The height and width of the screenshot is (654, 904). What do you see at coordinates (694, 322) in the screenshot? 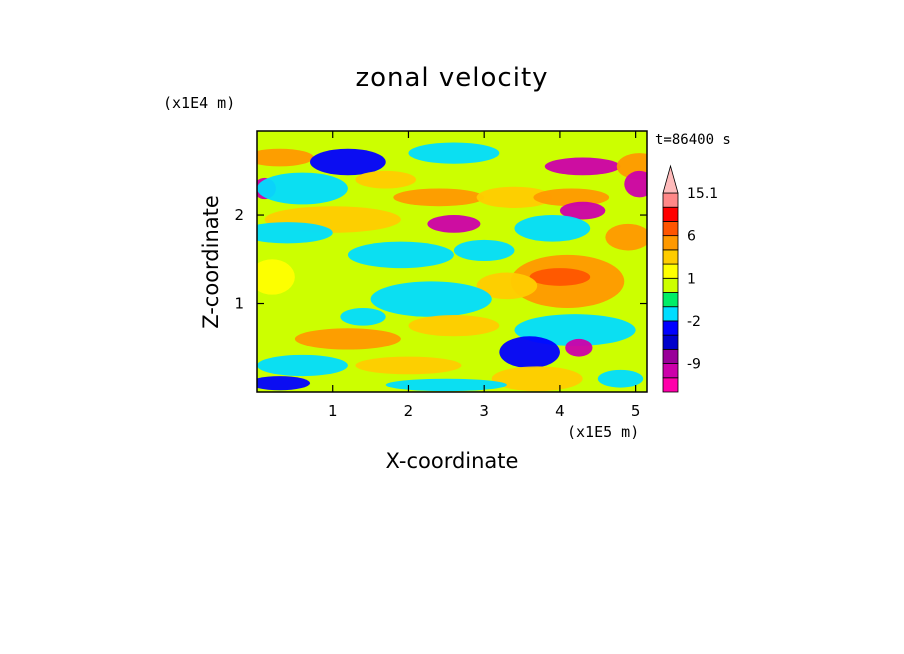
I see `colorbar-label: -2` at bounding box center [694, 322].